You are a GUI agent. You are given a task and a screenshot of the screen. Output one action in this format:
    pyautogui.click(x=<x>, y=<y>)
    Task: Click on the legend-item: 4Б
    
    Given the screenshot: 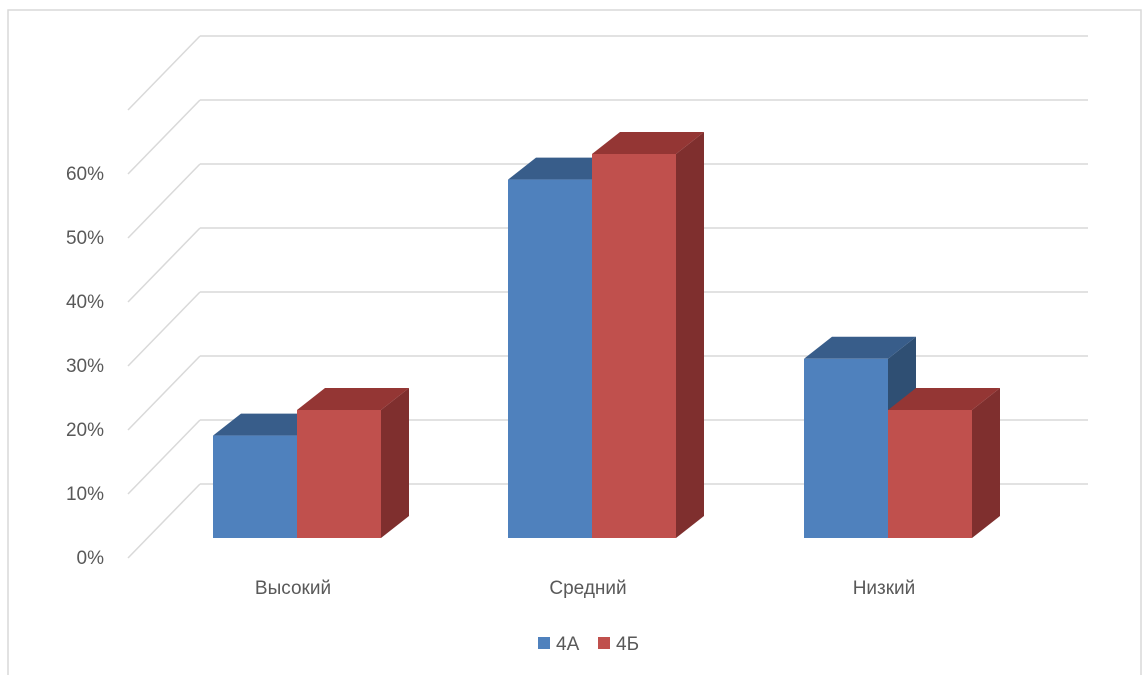 What is the action you would take?
    pyautogui.click(x=618, y=644)
    